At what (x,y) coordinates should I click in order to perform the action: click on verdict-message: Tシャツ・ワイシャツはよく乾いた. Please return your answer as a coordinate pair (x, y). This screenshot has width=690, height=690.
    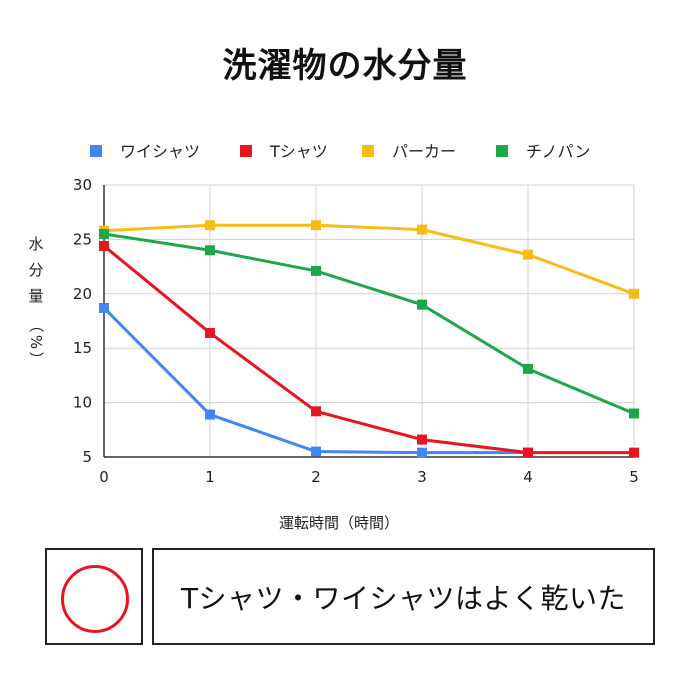
    Looking at the image, I should click on (403, 598).